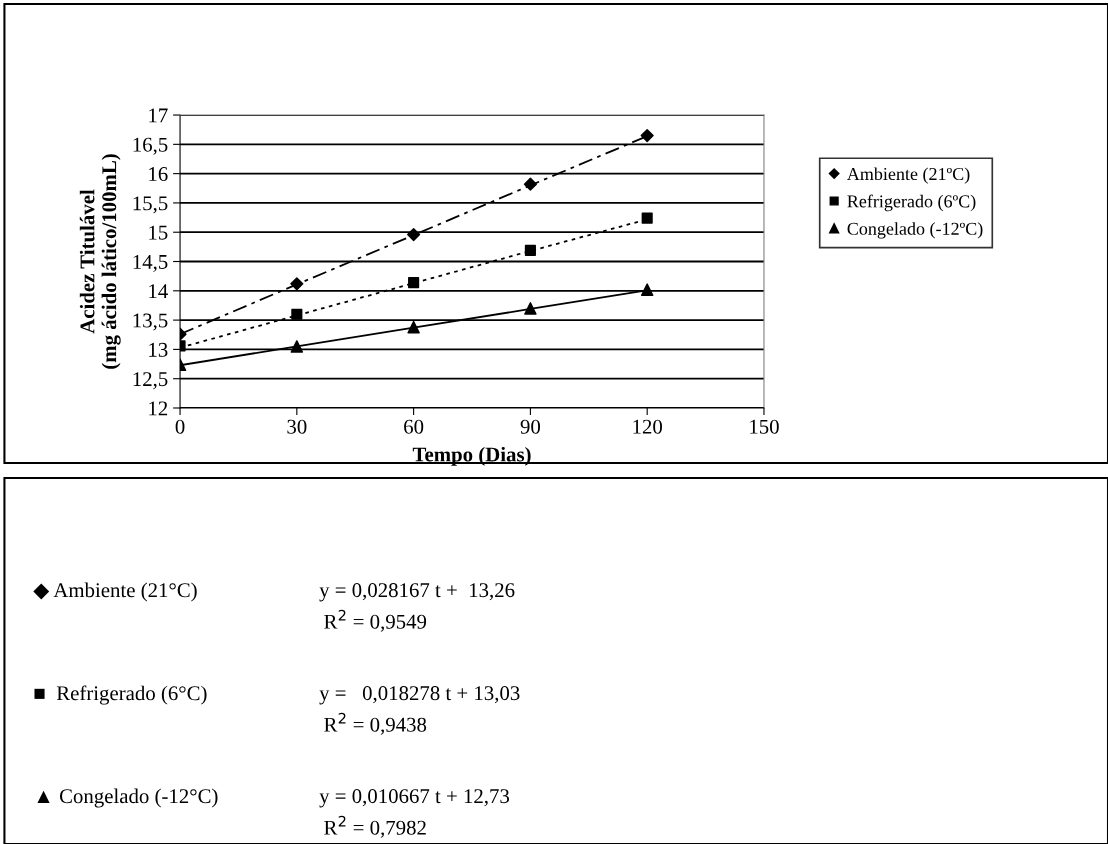 Image resolution: width=1108 pixels, height=844 pixels. Describe the element at coordinates (375, 826) in the screenshot. I see `text: R$^{2}$ = 0,7982` at that location.